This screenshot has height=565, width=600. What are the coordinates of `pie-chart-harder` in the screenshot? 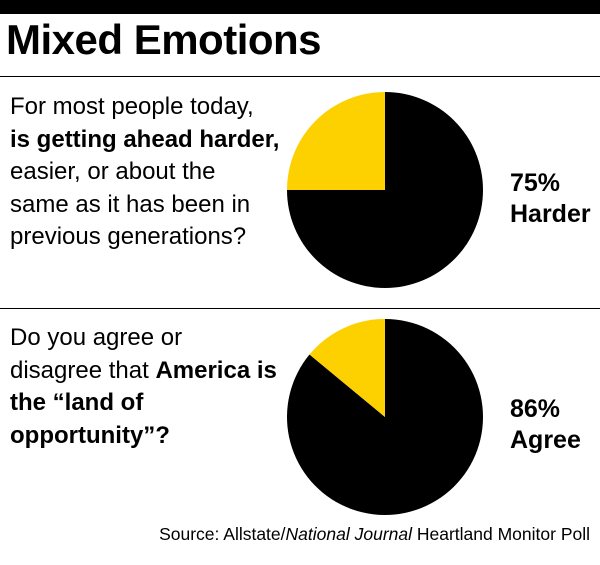 It's located at (385, 190).